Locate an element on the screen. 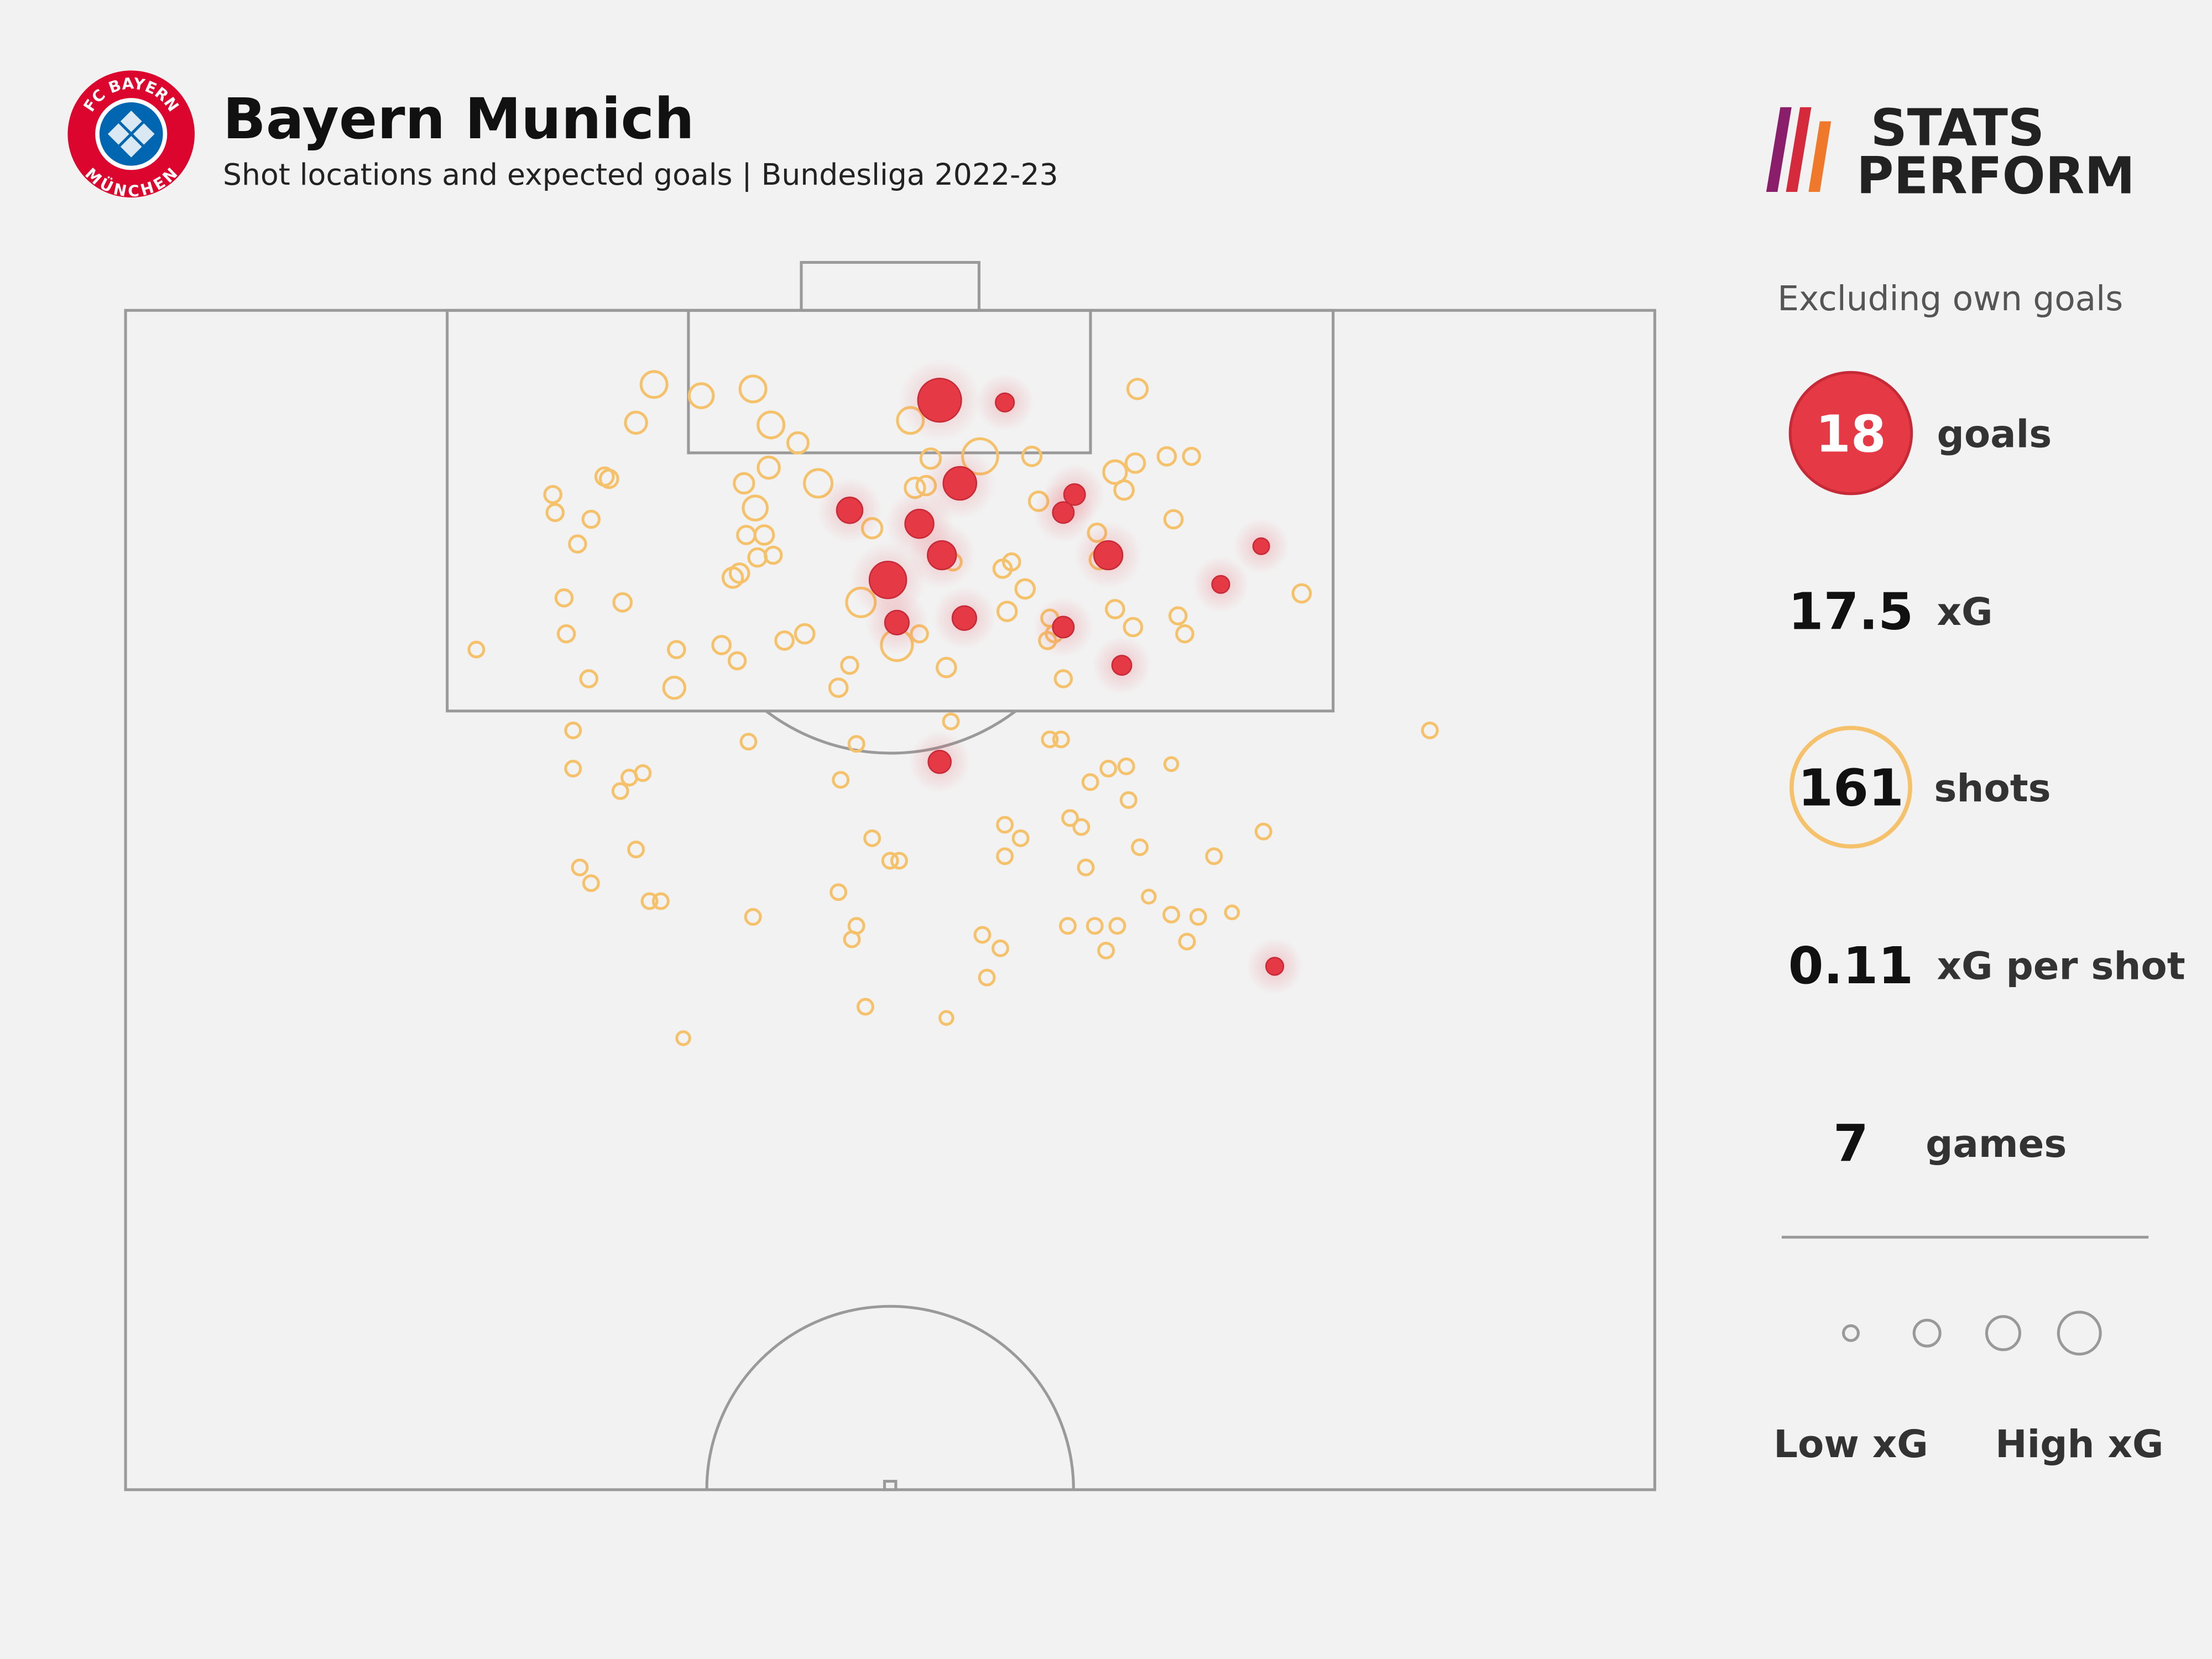  stat-value: 161 is located at coordinates (1851, 789).